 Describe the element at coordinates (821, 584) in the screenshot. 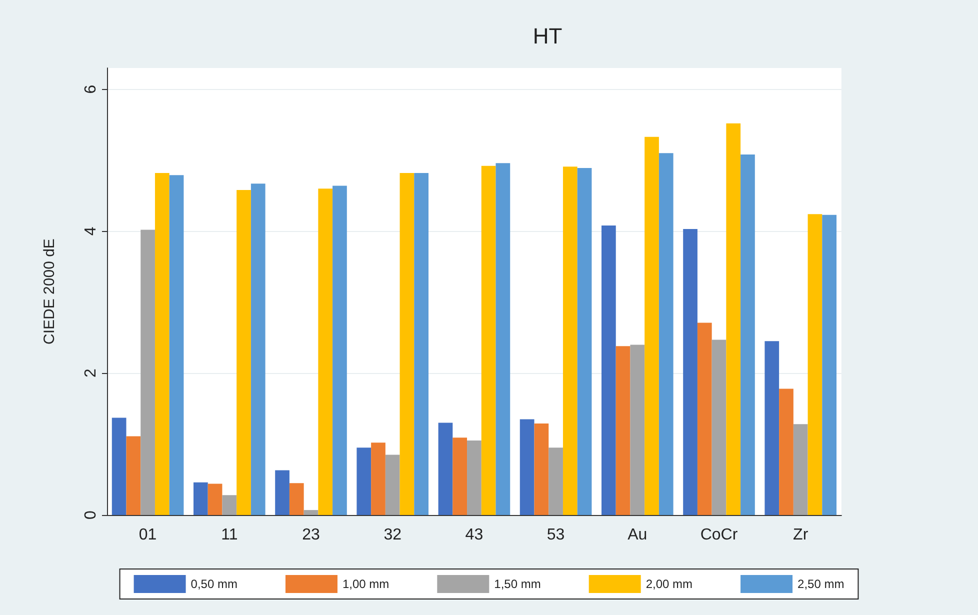

I see `legend-label: 2,50 mm` at that location.